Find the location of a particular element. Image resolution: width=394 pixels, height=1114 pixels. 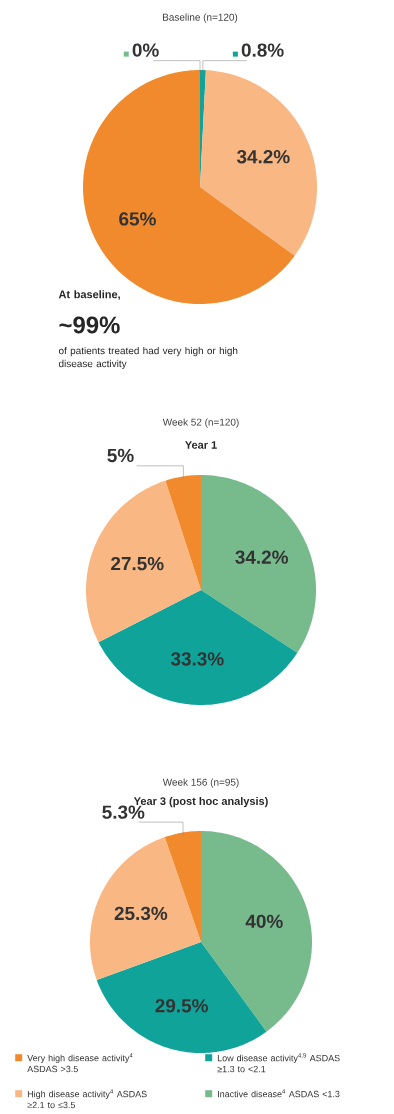

category-label: Low disease activity$^{4,9}$ ASDAS ≥1.3 to <2.1 is located at coordinates (278, 1063).